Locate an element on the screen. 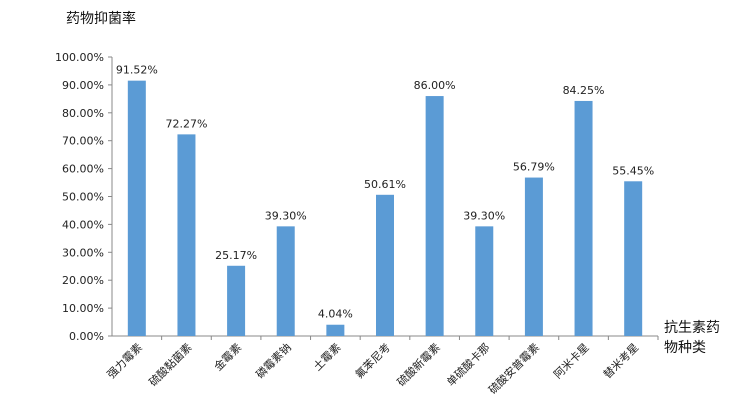 This screenshot has width=750, height=420. x-tick-label: 硫酸安普霉素 is located at coordinates (513, 368).